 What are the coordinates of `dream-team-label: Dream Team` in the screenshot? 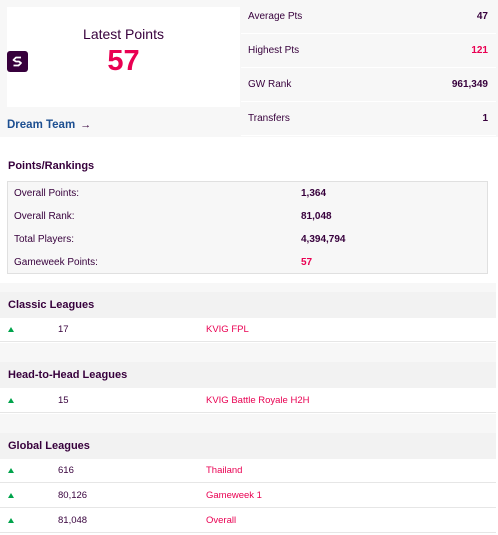 It's located at (41, 125).